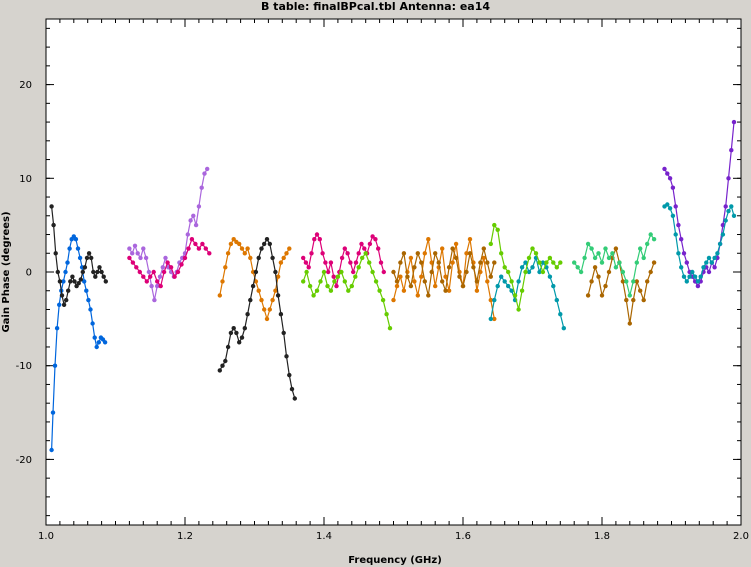 This screenshot has width=751, height=567. I want to click on series-line, so click(443, 279).